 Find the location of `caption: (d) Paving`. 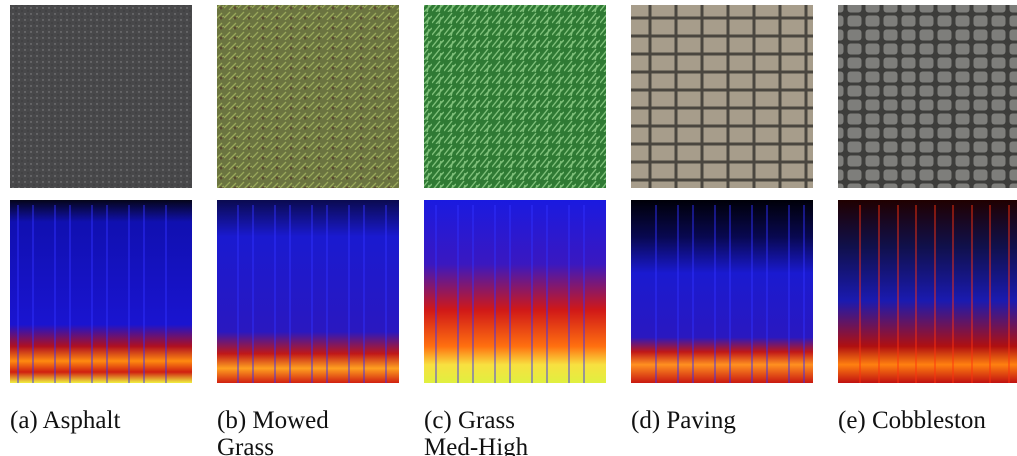

caption: (d) Paving is located at coordinates (683, 420).